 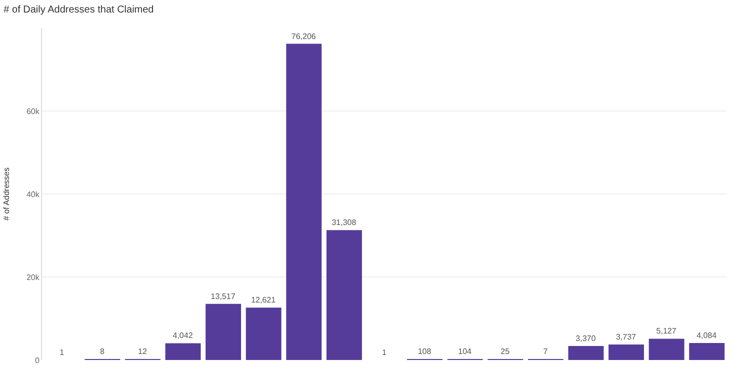 What do you see at coordinates (102, 351) in the screenshot?
I see `data-label: 8` at bounding box center [102, 351].